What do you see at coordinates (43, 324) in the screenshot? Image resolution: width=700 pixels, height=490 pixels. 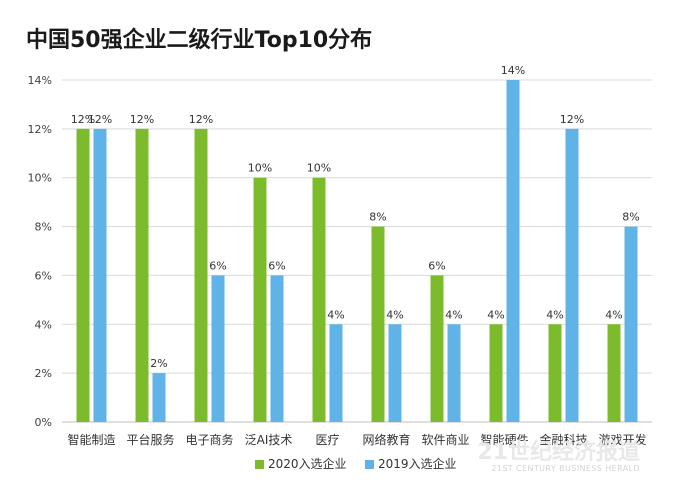 I see `y-tick-label: 4%` at bounding box center [43, 324].